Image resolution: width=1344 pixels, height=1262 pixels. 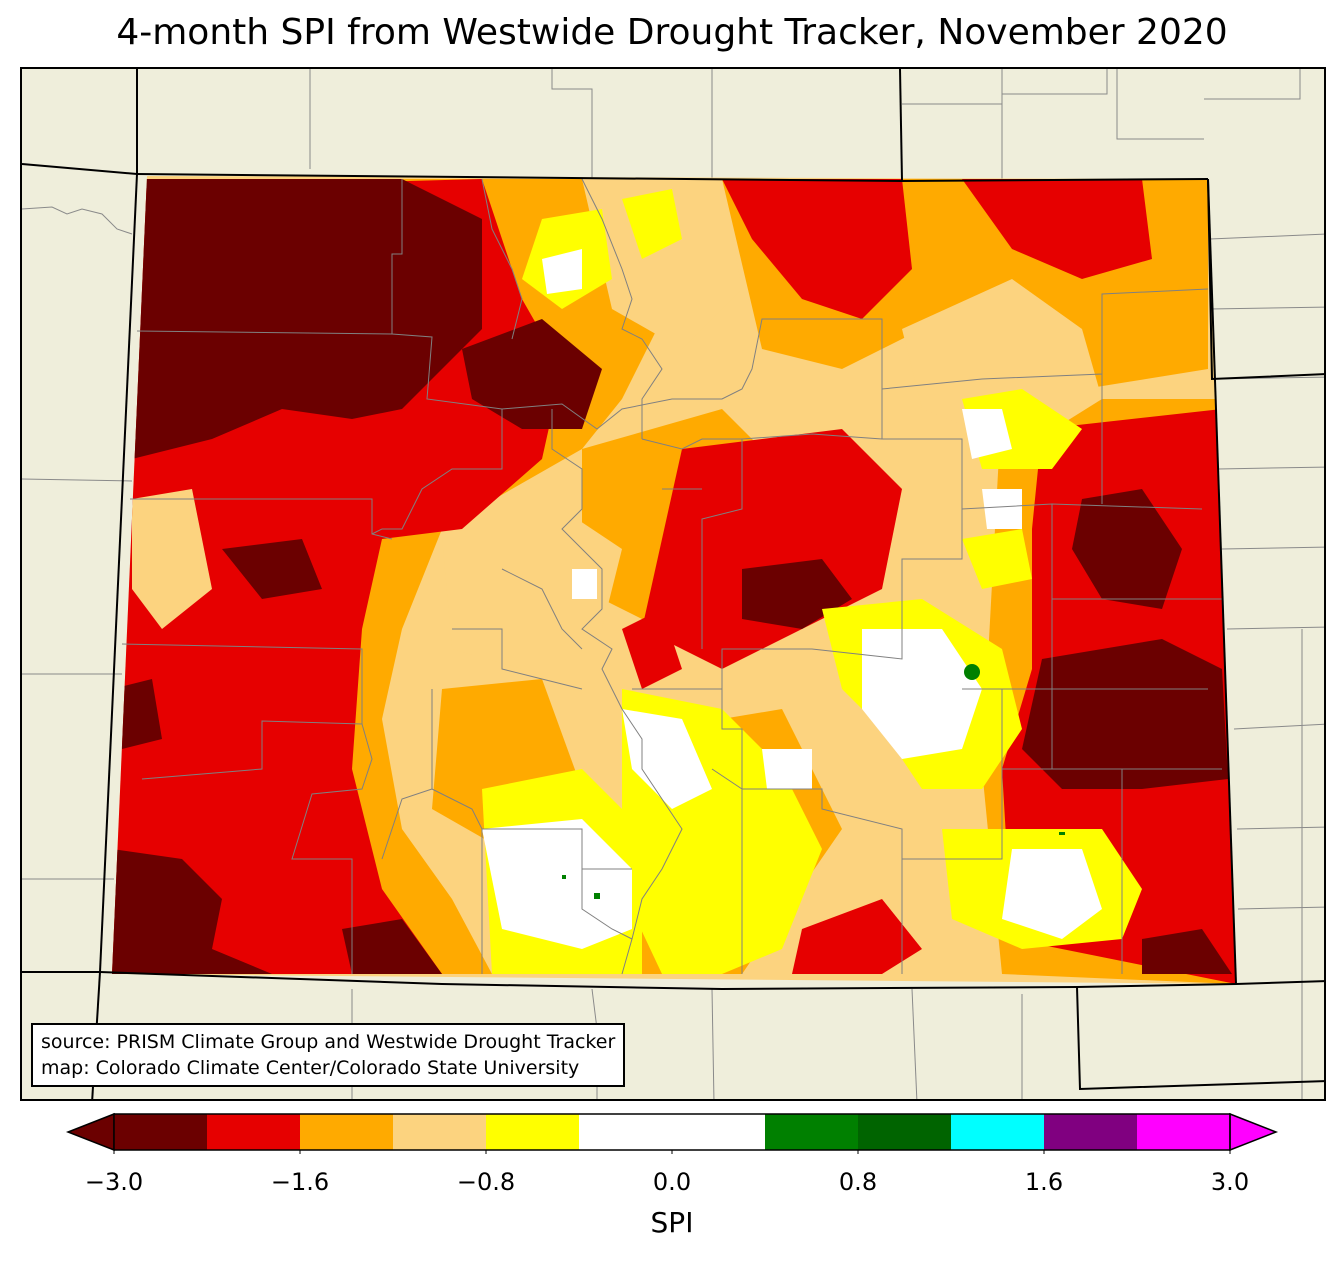 I want to click on colorbar-tick-label: −1.6, so click(x=300, y=1182).